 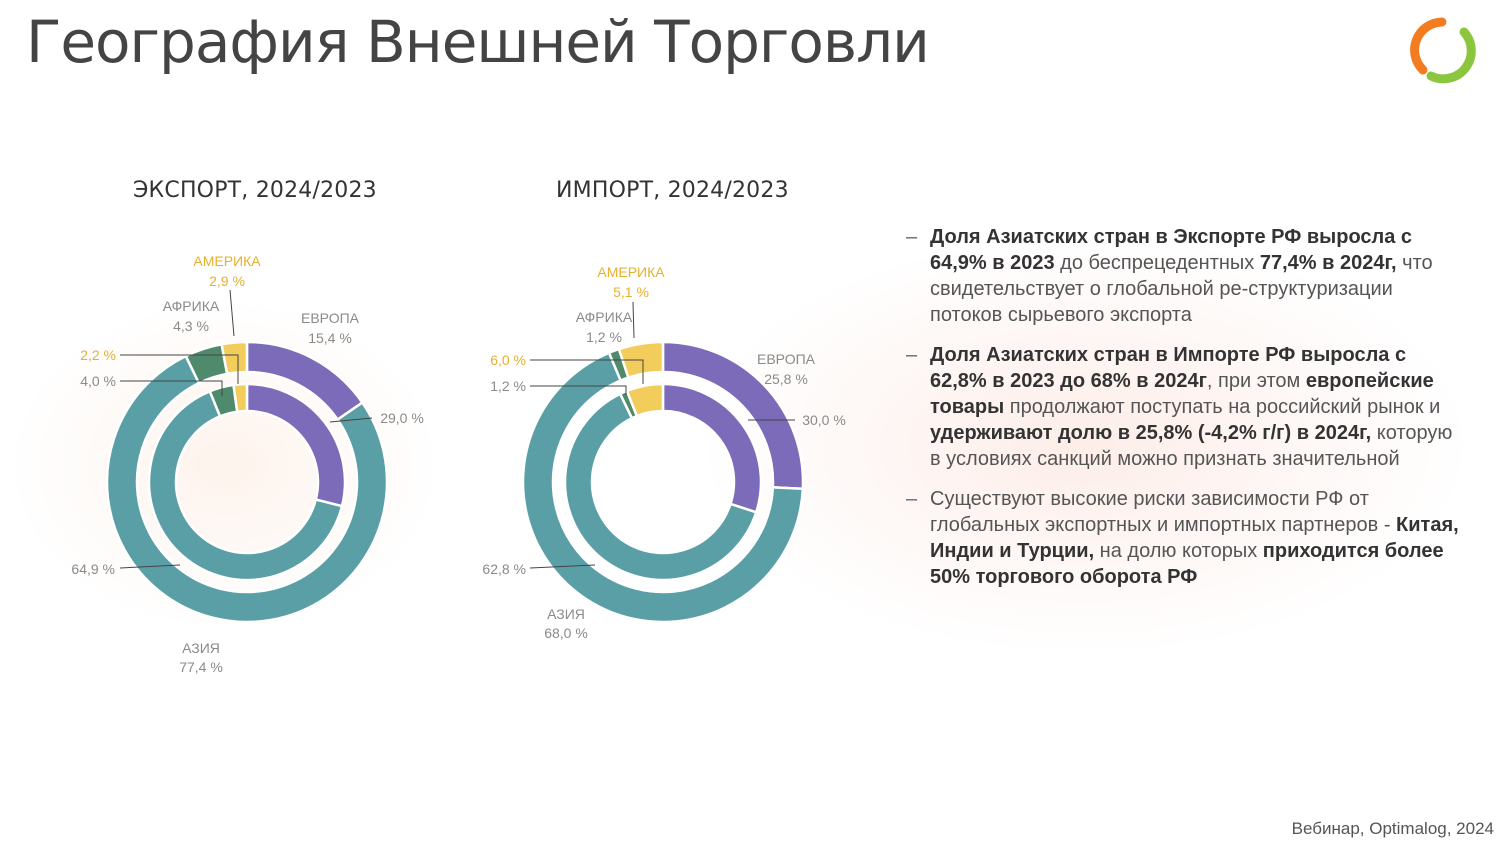 I want to click on import-label-asia-2024: 68,0 %, so click(x=566, y=633).